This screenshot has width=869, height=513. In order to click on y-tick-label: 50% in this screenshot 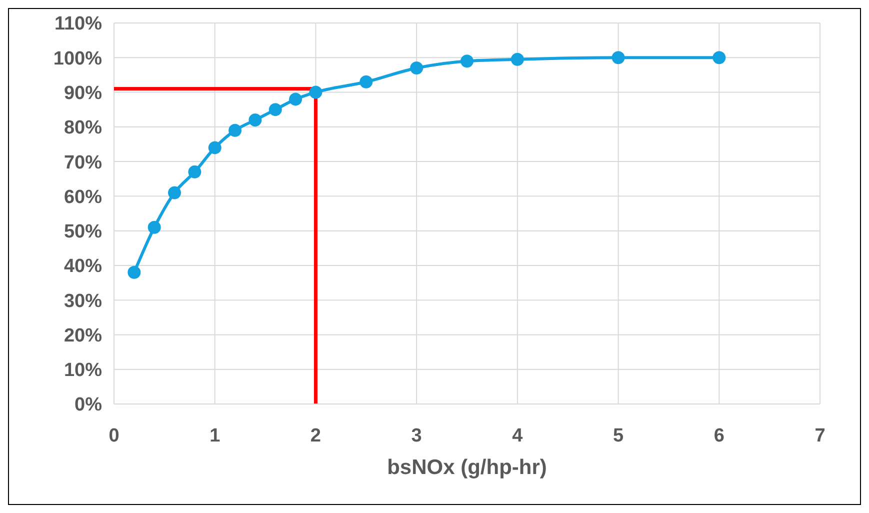, I will do `click(83, 232)`.